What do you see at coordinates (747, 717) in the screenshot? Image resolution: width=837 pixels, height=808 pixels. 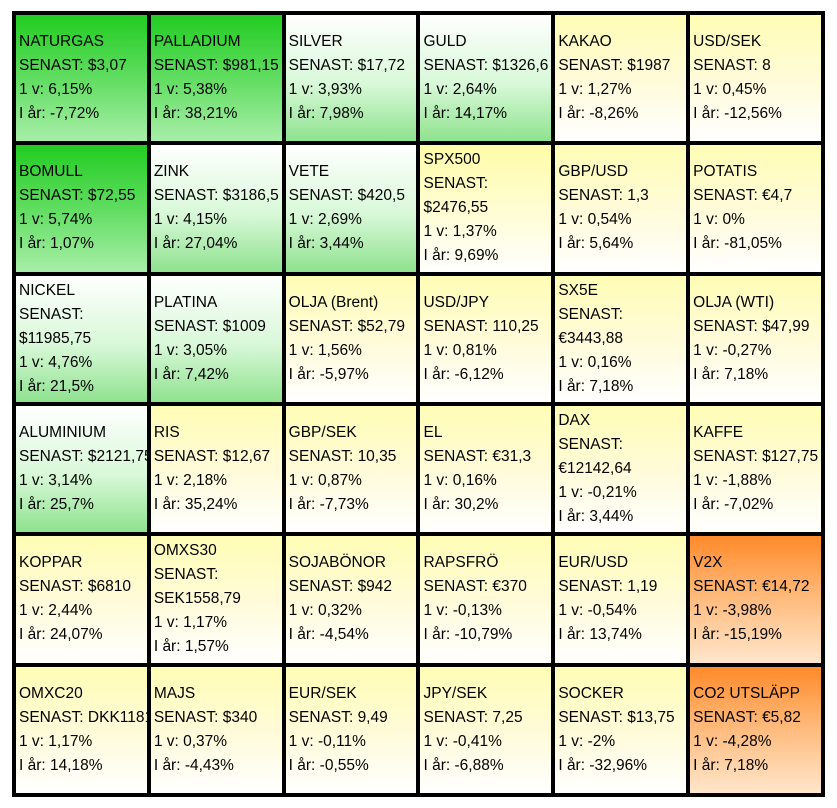 I see `tile-last: SENAST: €5,82` at bounding box center [747, 717].